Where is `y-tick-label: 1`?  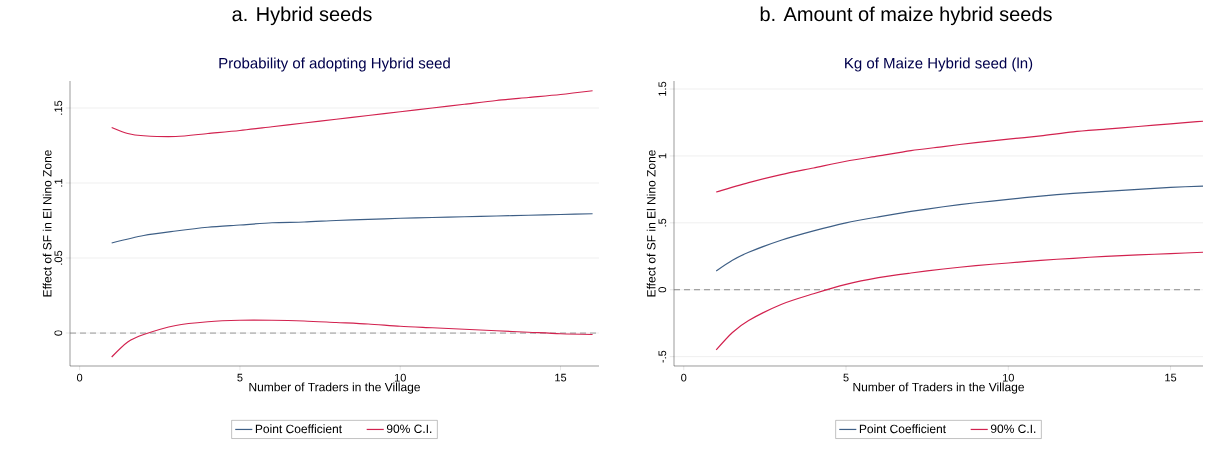
y-tick-label: 1 is located at coordinates (662, 156).